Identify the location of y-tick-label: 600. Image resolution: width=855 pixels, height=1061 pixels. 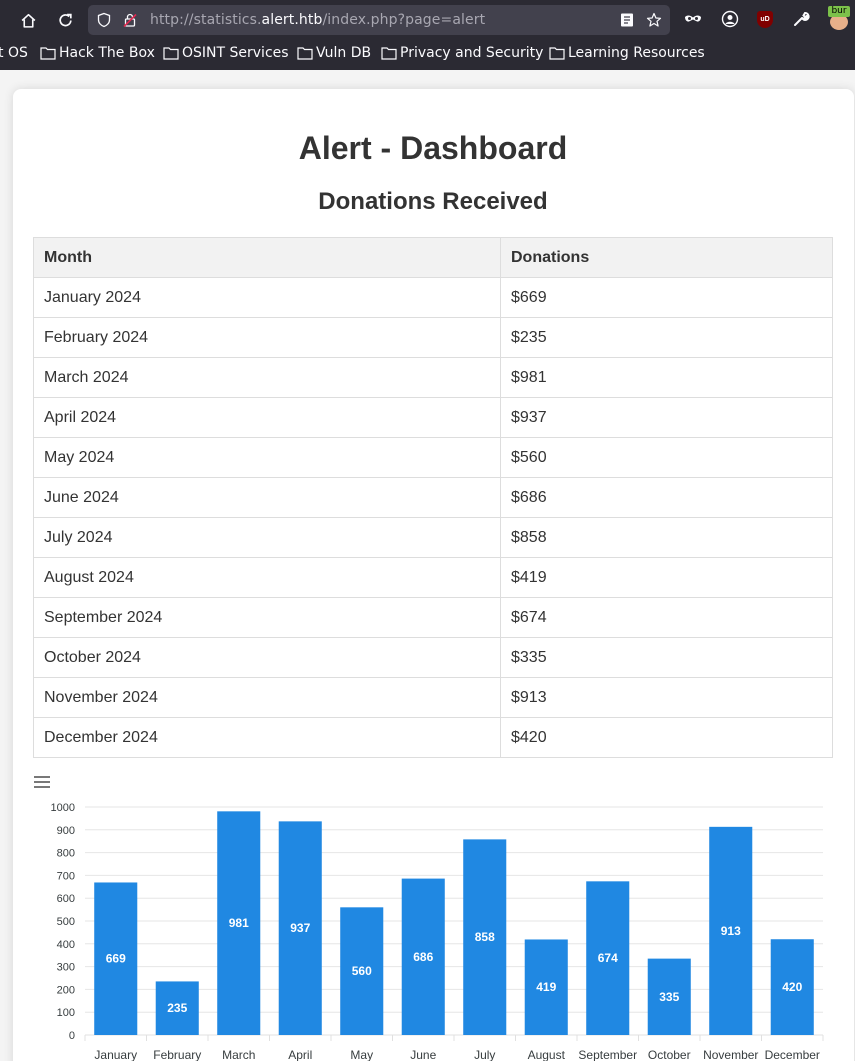
(66, 899).